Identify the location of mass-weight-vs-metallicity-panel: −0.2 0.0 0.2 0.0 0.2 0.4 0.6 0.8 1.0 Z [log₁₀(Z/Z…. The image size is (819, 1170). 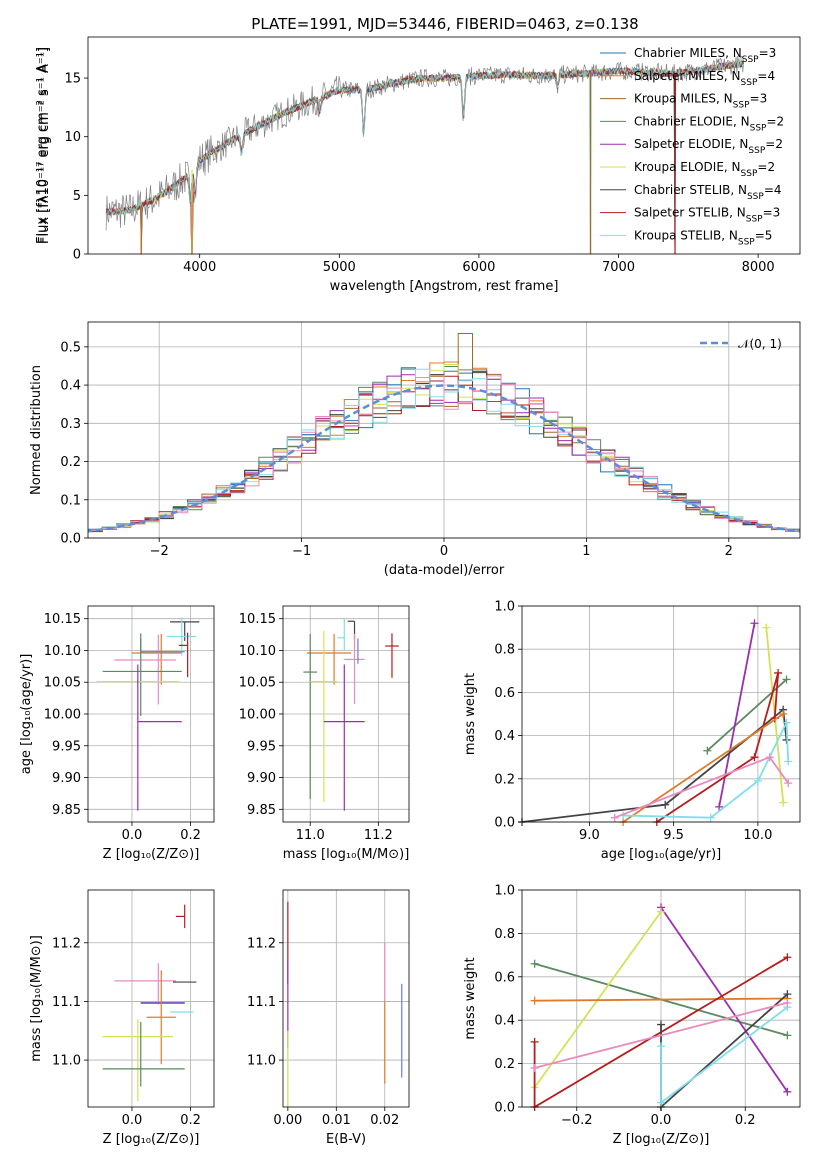
(632, 1015).